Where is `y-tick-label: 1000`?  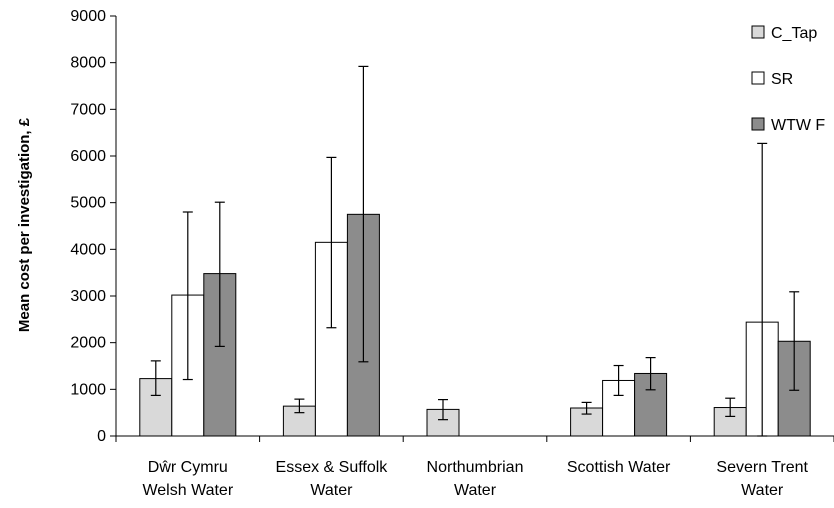
y-tick-label: 1000 is located at coordinates (88, 389).